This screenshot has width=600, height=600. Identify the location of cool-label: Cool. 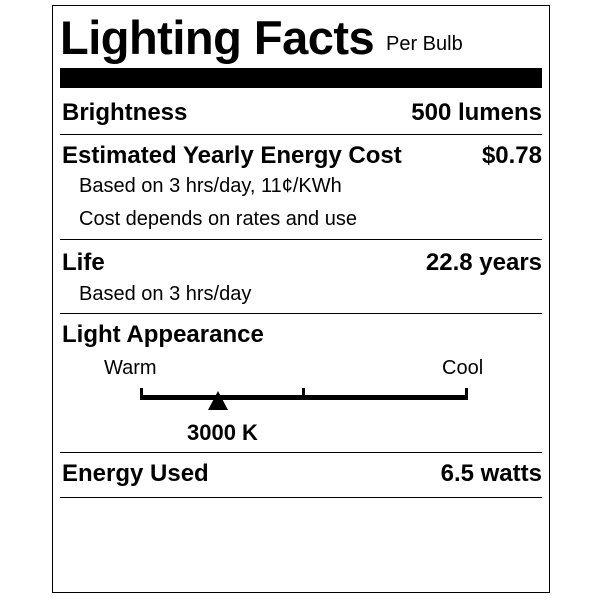
(463, 368).